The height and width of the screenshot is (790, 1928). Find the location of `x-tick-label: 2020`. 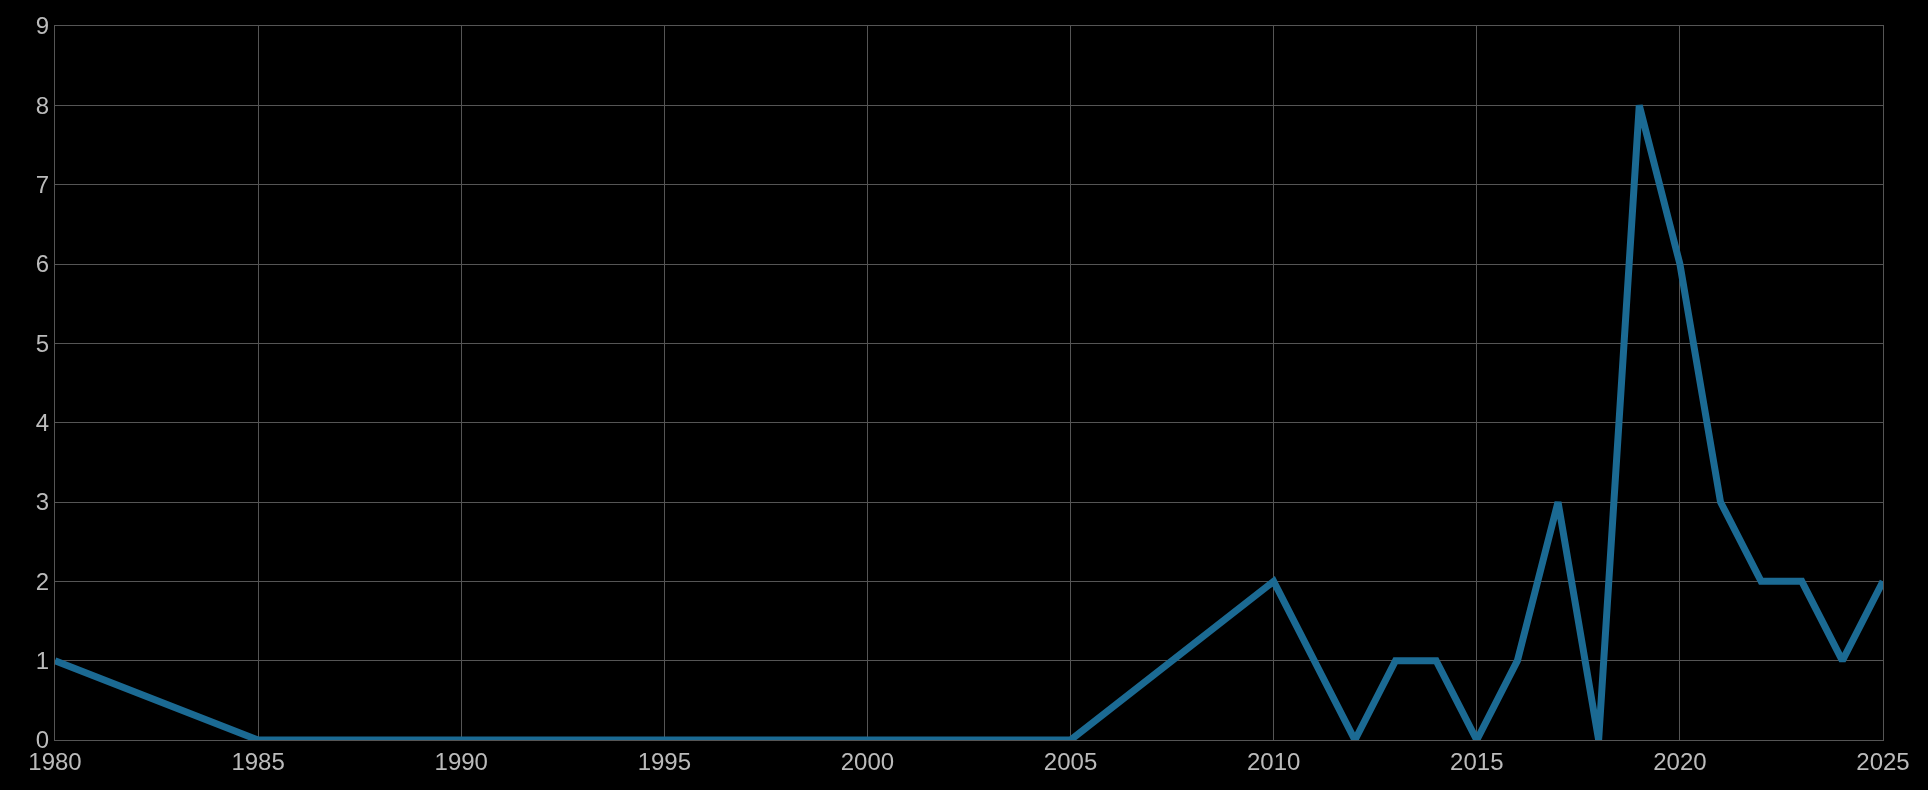

x-tick-label: 2020 is located at coordinates (1680, 761).